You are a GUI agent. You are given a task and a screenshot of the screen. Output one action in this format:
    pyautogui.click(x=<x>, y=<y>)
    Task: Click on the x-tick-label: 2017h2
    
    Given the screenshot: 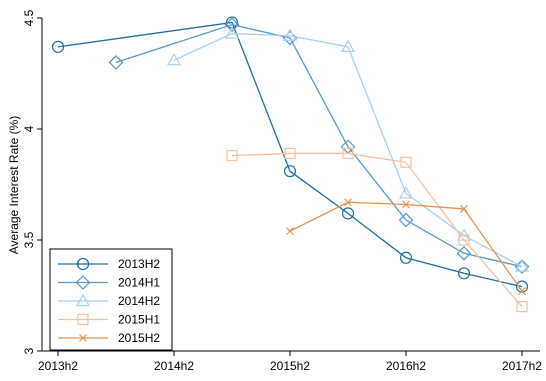 What is the action you would take?
    pyautogui.click(x=522, y=366)
    